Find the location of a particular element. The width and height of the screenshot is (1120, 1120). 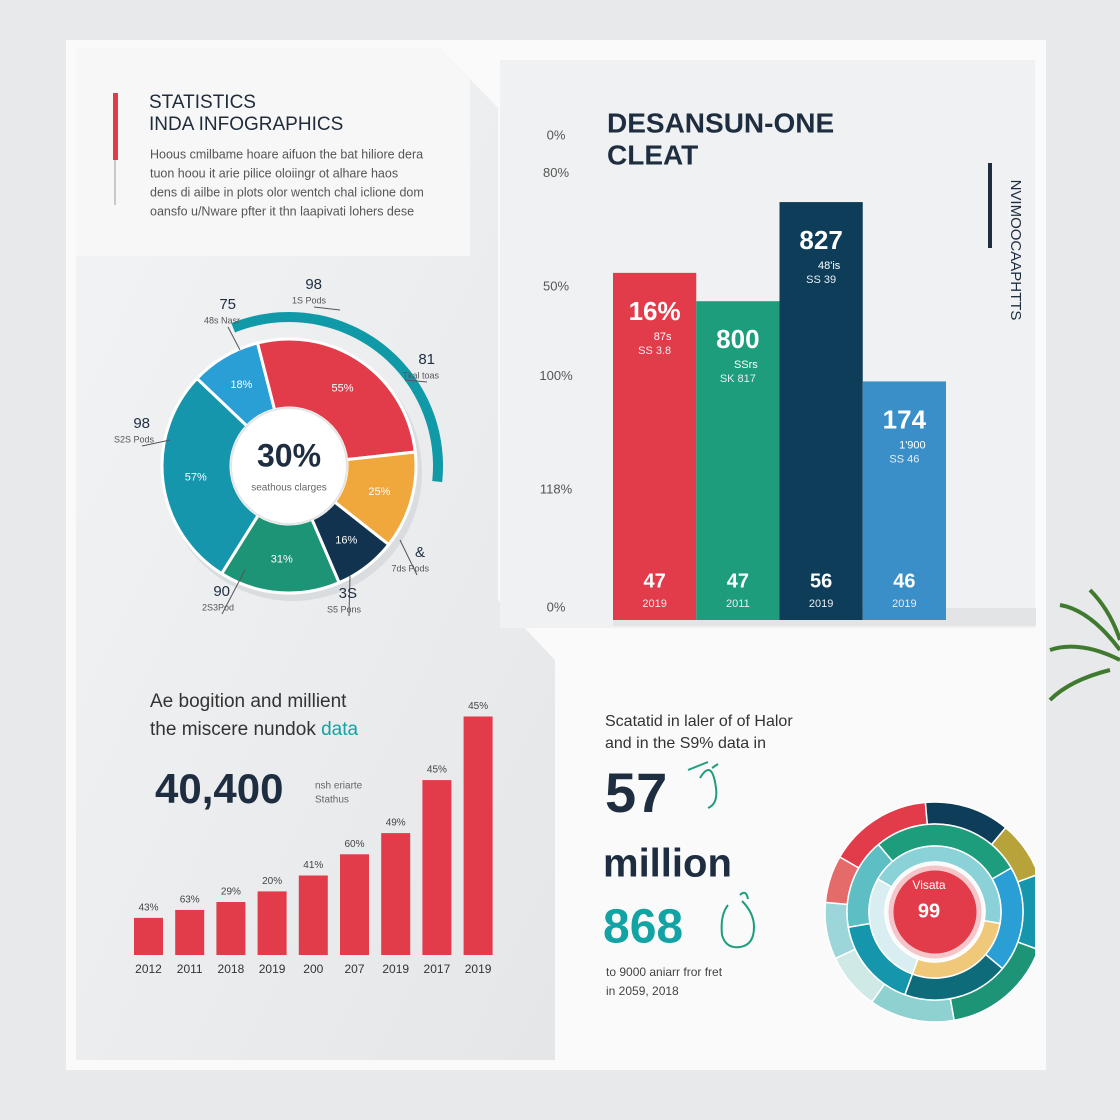

slice-label: 31% is located at coordinates (282, 560).